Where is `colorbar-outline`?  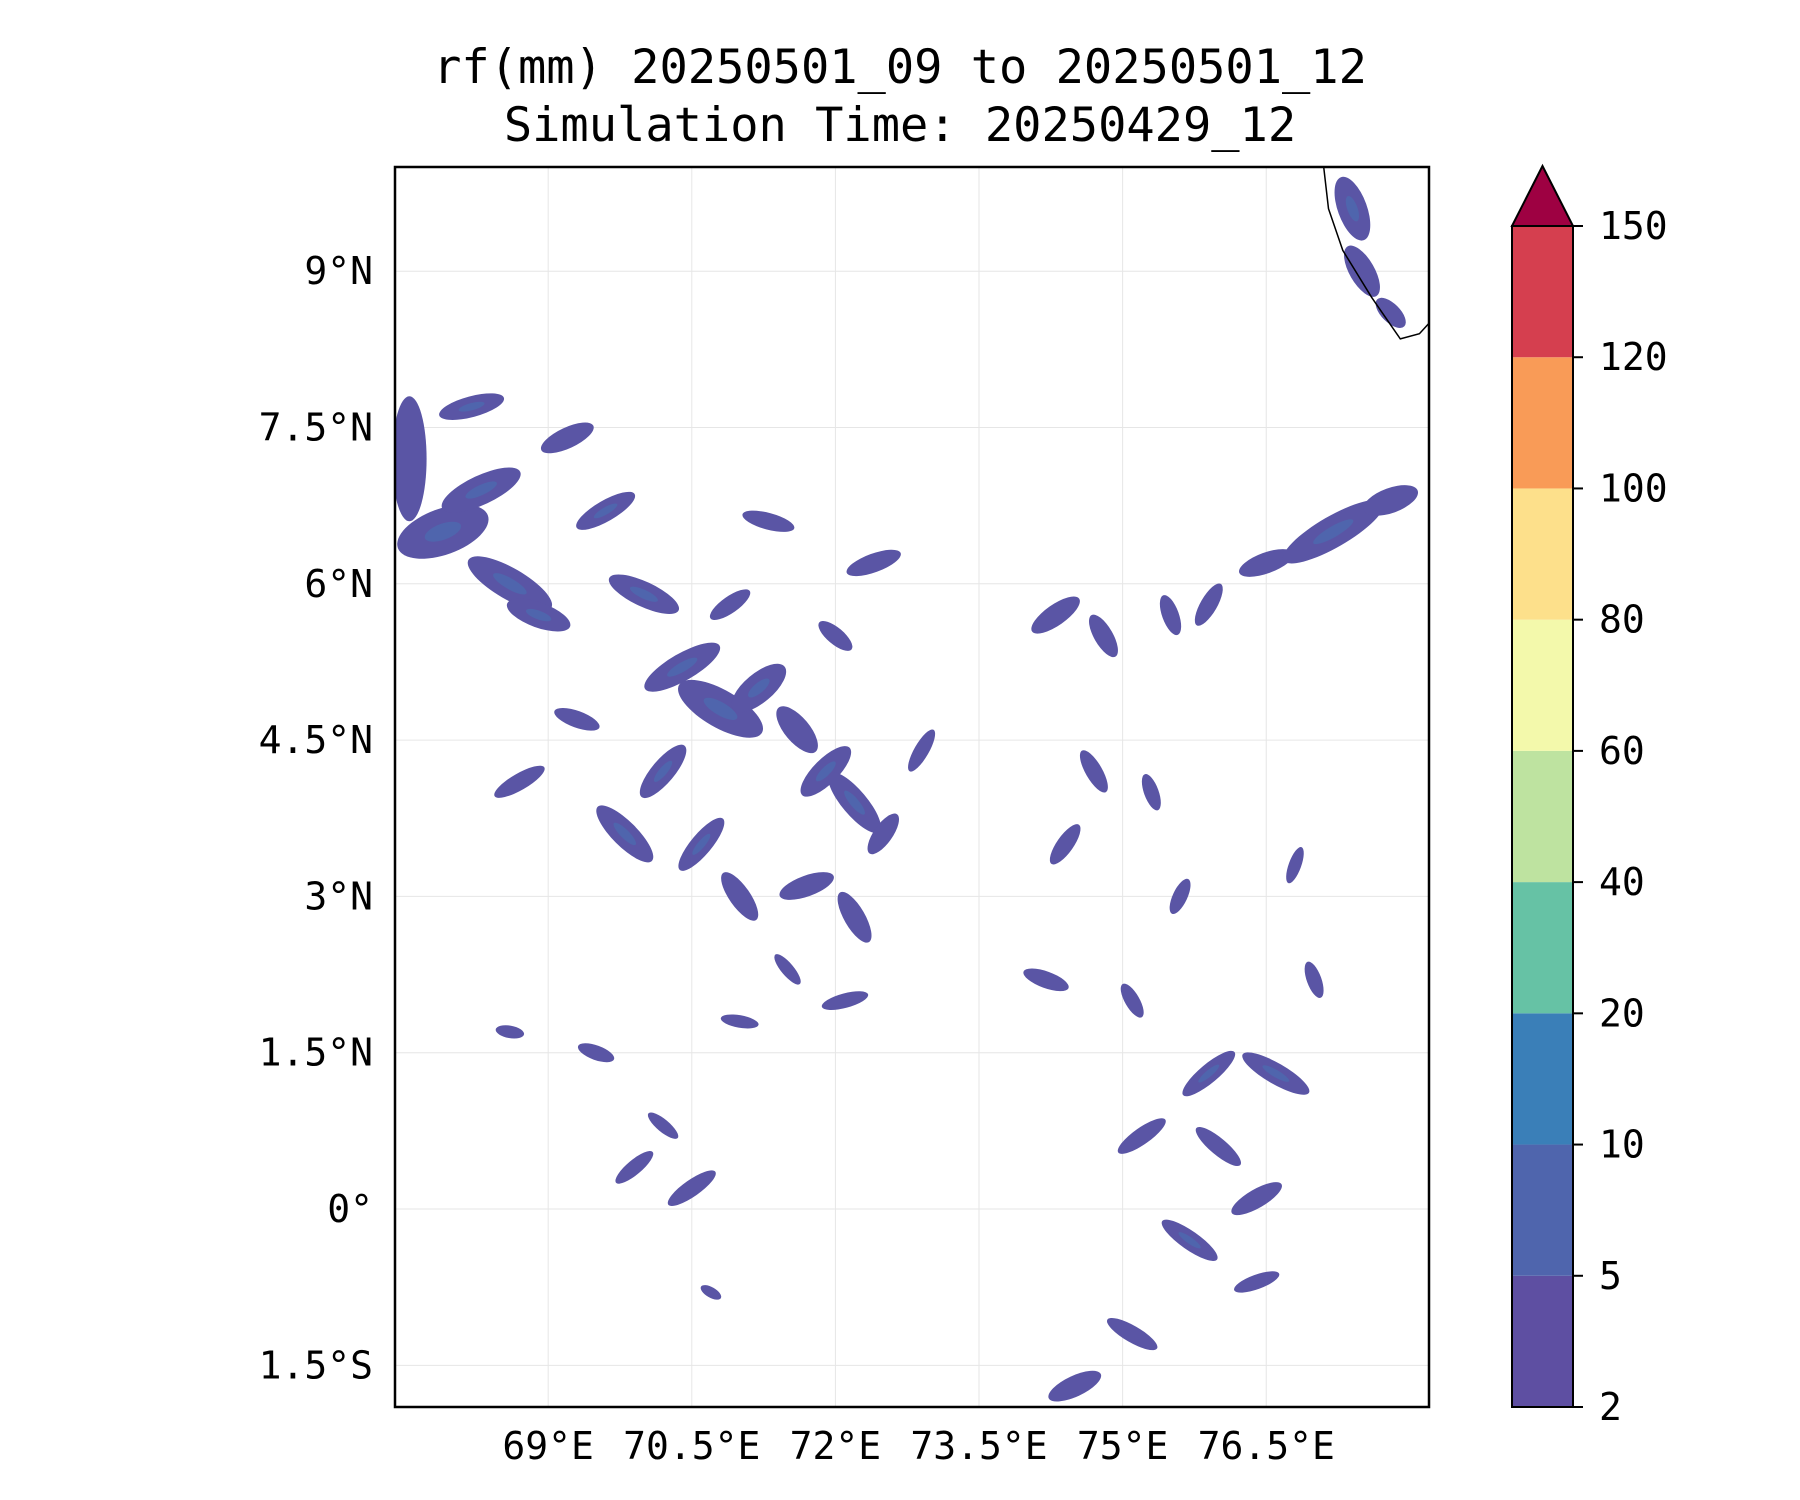
colorbar-outline is located at coordinates (1542, 816).